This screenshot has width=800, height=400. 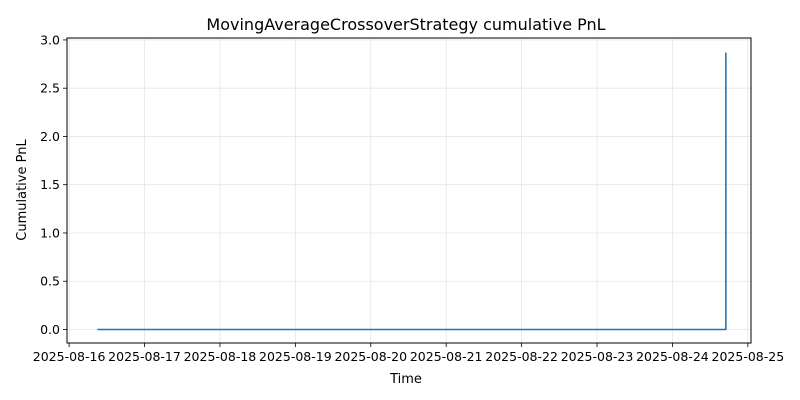 I want to click on y-tick-label: 1.0, so click(x=50, y=232).